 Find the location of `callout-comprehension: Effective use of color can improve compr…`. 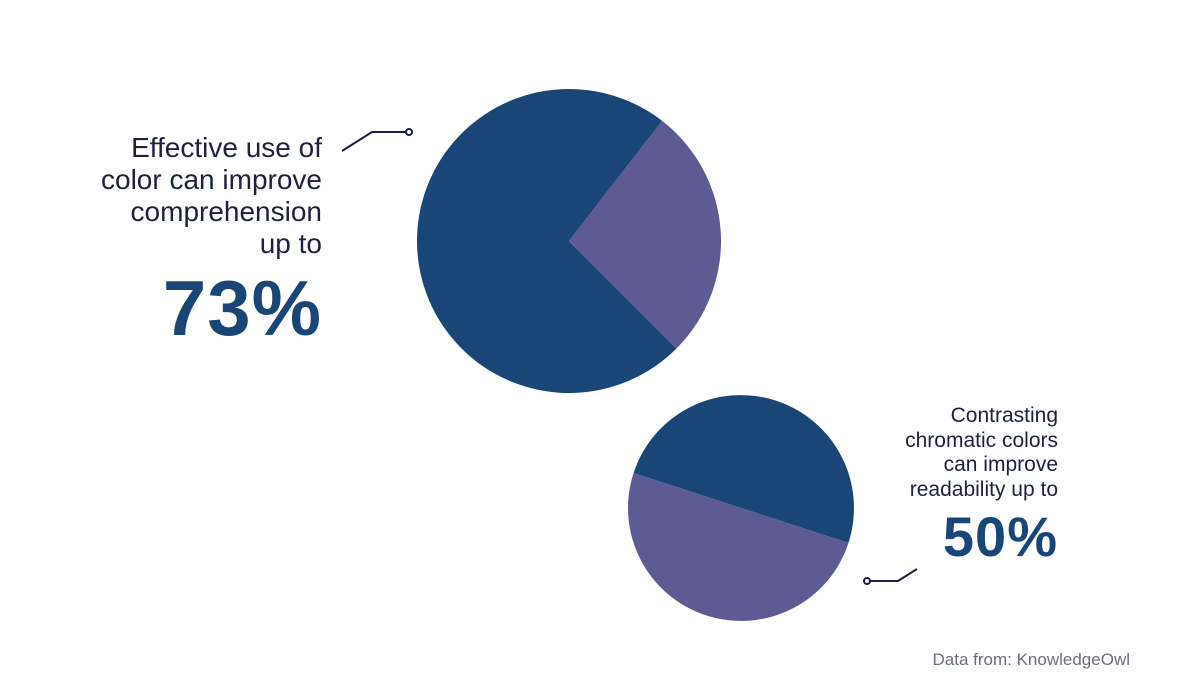

callout-comprehension: Effective use of color can improve compr… is located at coordinates (172, 241).